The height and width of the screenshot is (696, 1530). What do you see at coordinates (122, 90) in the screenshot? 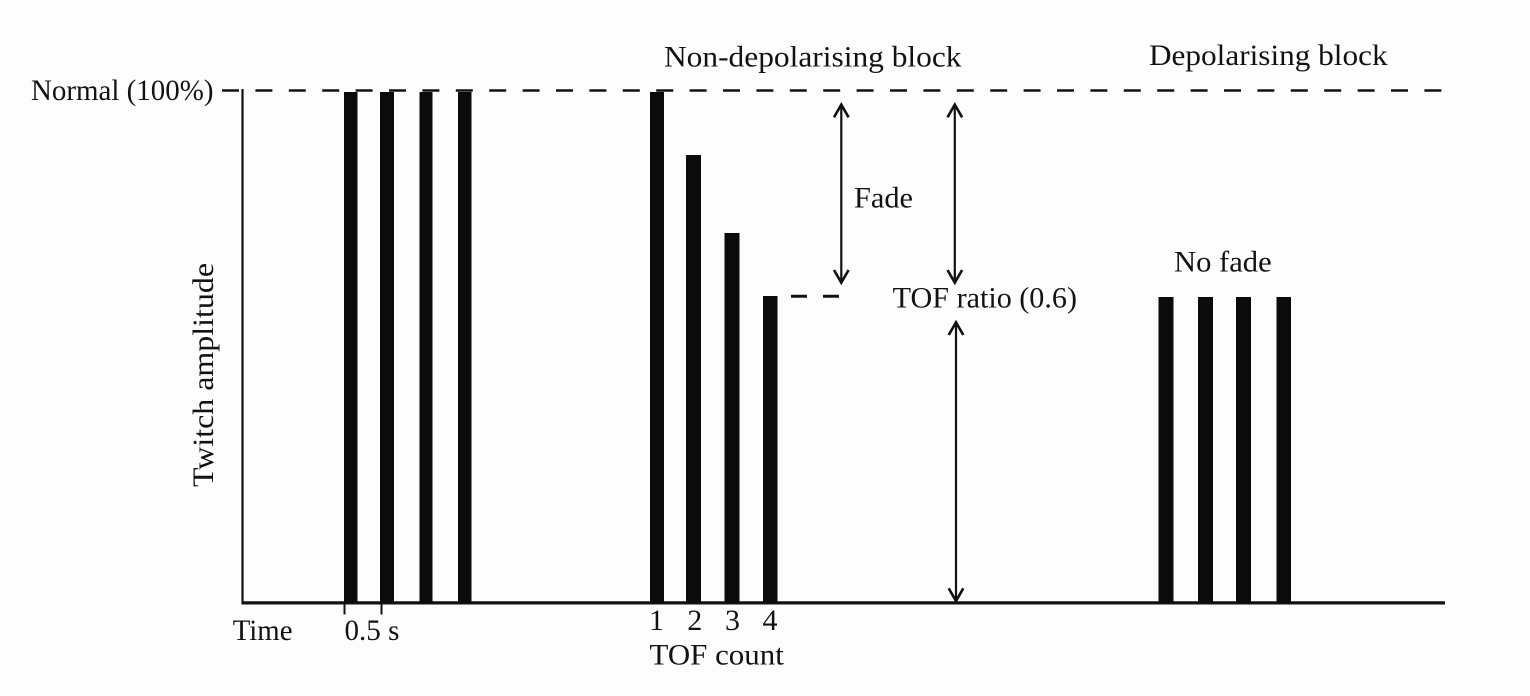
I see `svg-text: Normal (100%)` at bounding box center [122, 90].